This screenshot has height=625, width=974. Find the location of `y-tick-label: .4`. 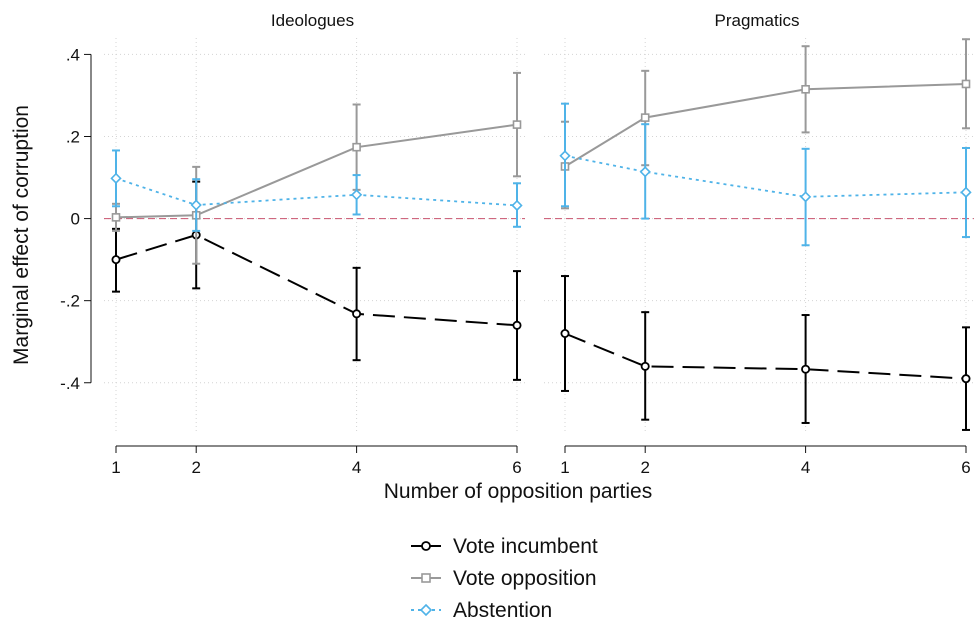

y-tick-label: .4 is located at coordinates (73, 54).